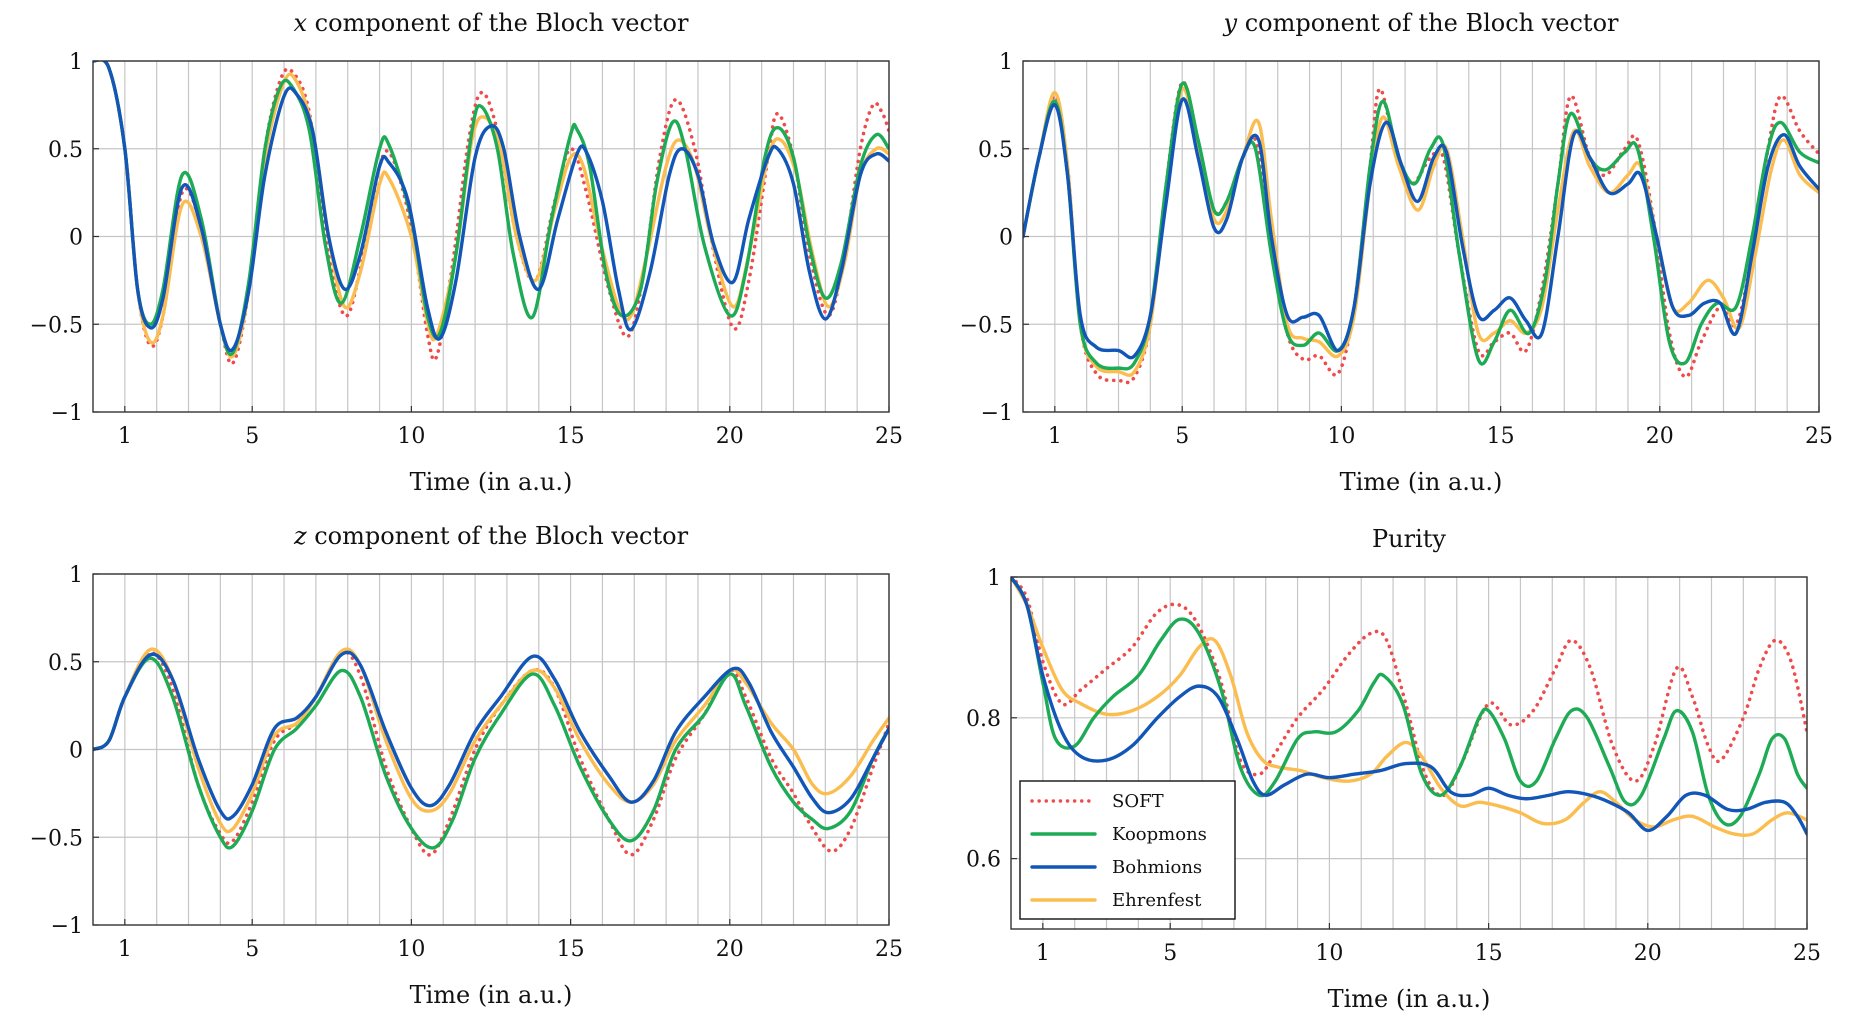  Describe the element at coordinates (889, 949) in the screenshot. I see `z-component-xtick-label: 25` at that location.